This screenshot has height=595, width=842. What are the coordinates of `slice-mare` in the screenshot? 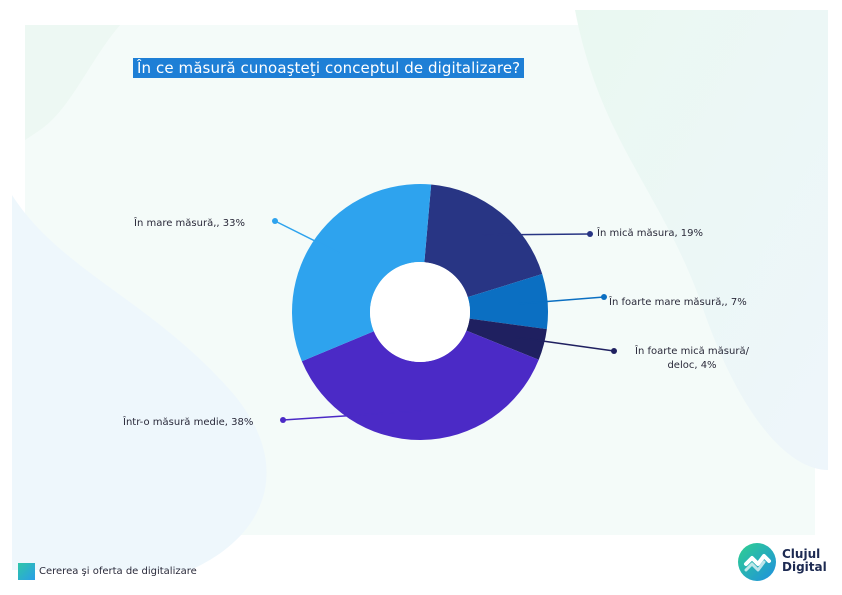 It's located at (362, 272).